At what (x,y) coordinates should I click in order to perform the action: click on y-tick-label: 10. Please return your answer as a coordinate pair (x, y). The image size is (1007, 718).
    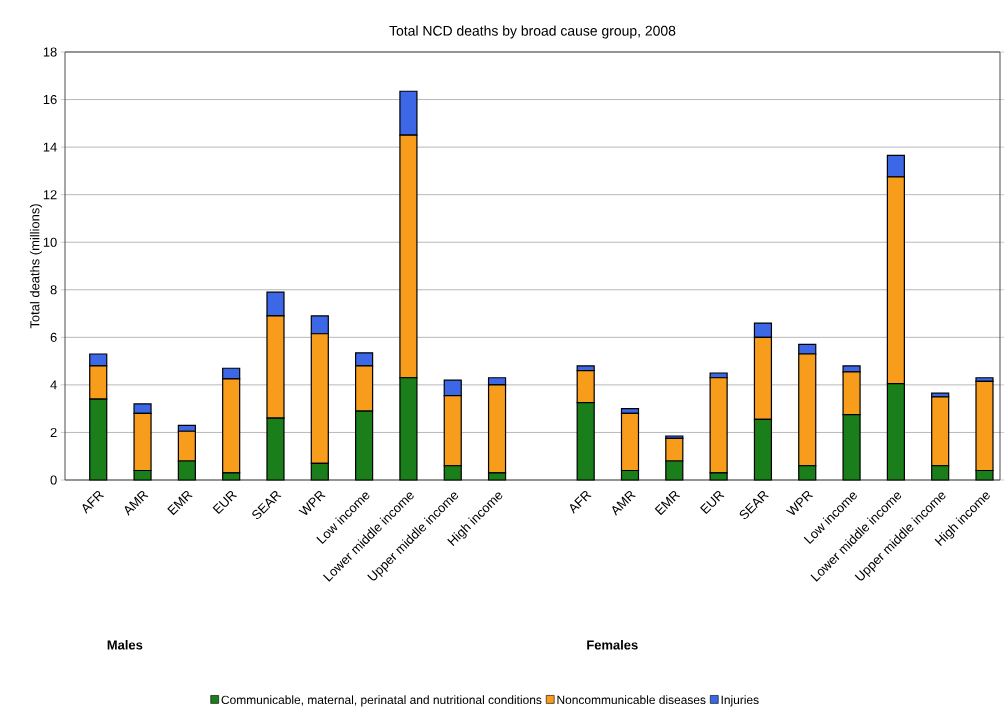
    Looking at the image, I should click on (50, 242).